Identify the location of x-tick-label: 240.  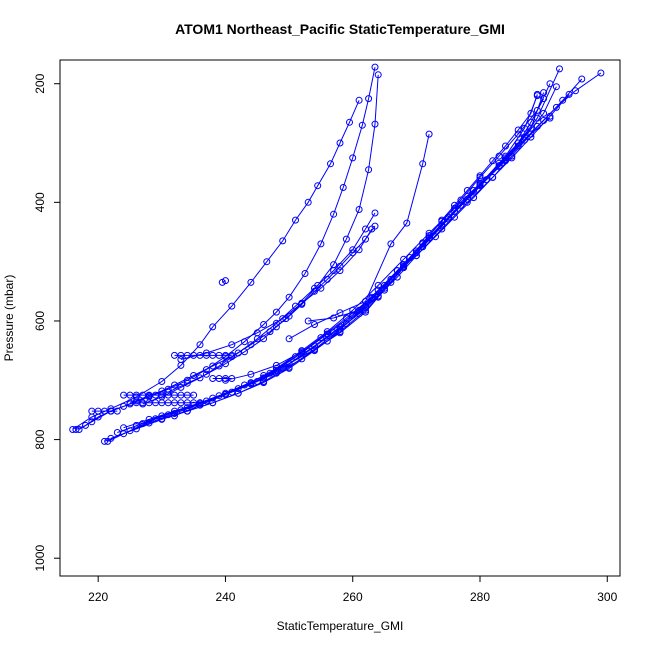
(225, 597).